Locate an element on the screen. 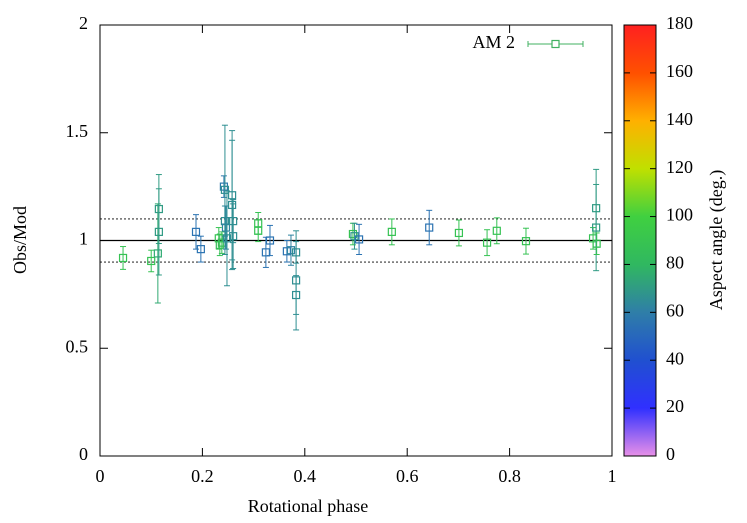 This screenshot has width=747, height=523. x-tick-label: 0.8 is located at coordinates (509, 476).